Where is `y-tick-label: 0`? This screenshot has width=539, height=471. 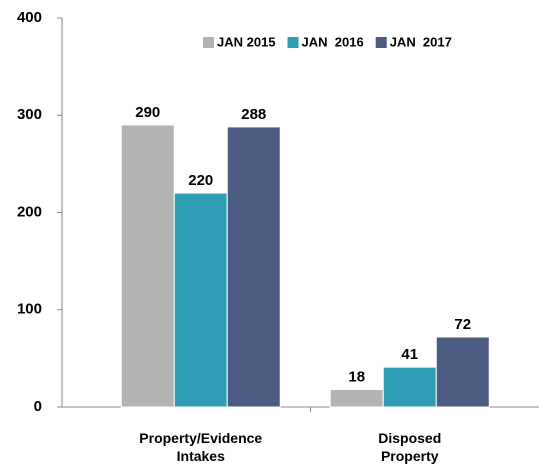
y-tick-label: 0 is located at coordinates (38, 406).